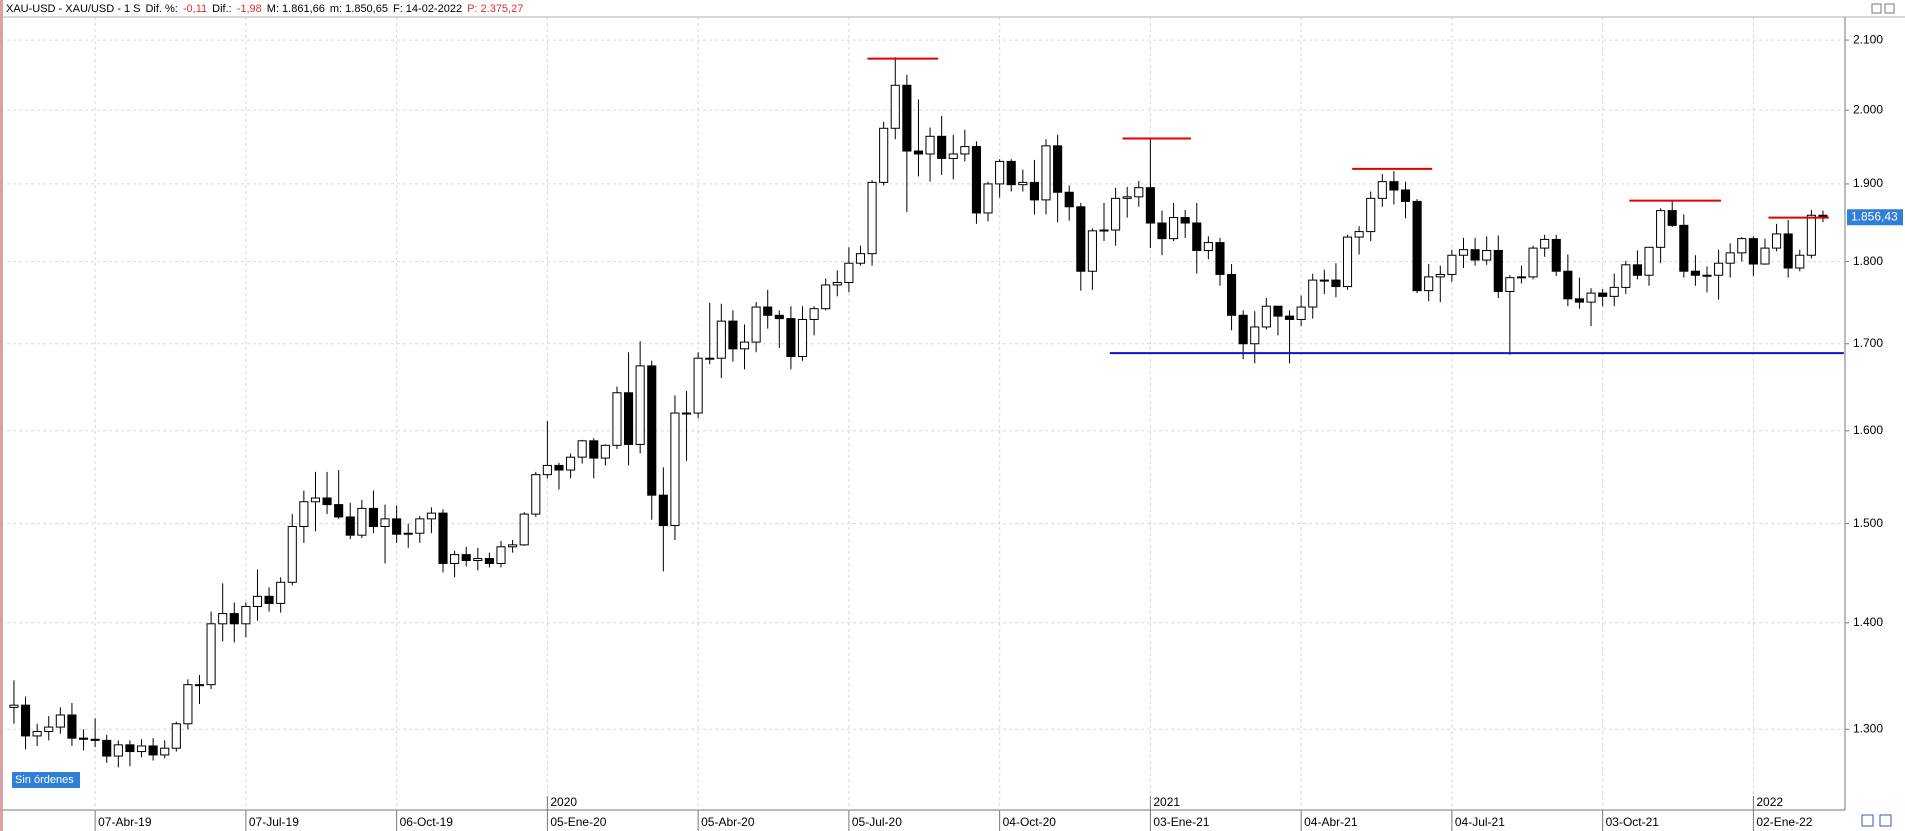  I want to click on orders-button: Sin órdenes, so click(46, 780).